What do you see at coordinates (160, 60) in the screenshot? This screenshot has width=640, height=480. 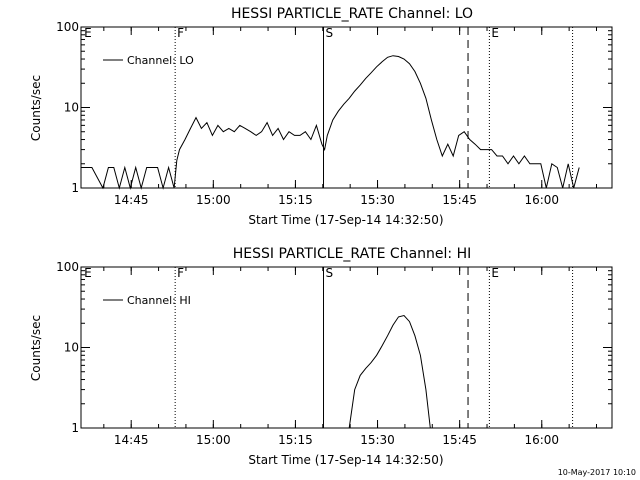 I see `legend-label: Channel: LO` at bounding box center [160, 60].